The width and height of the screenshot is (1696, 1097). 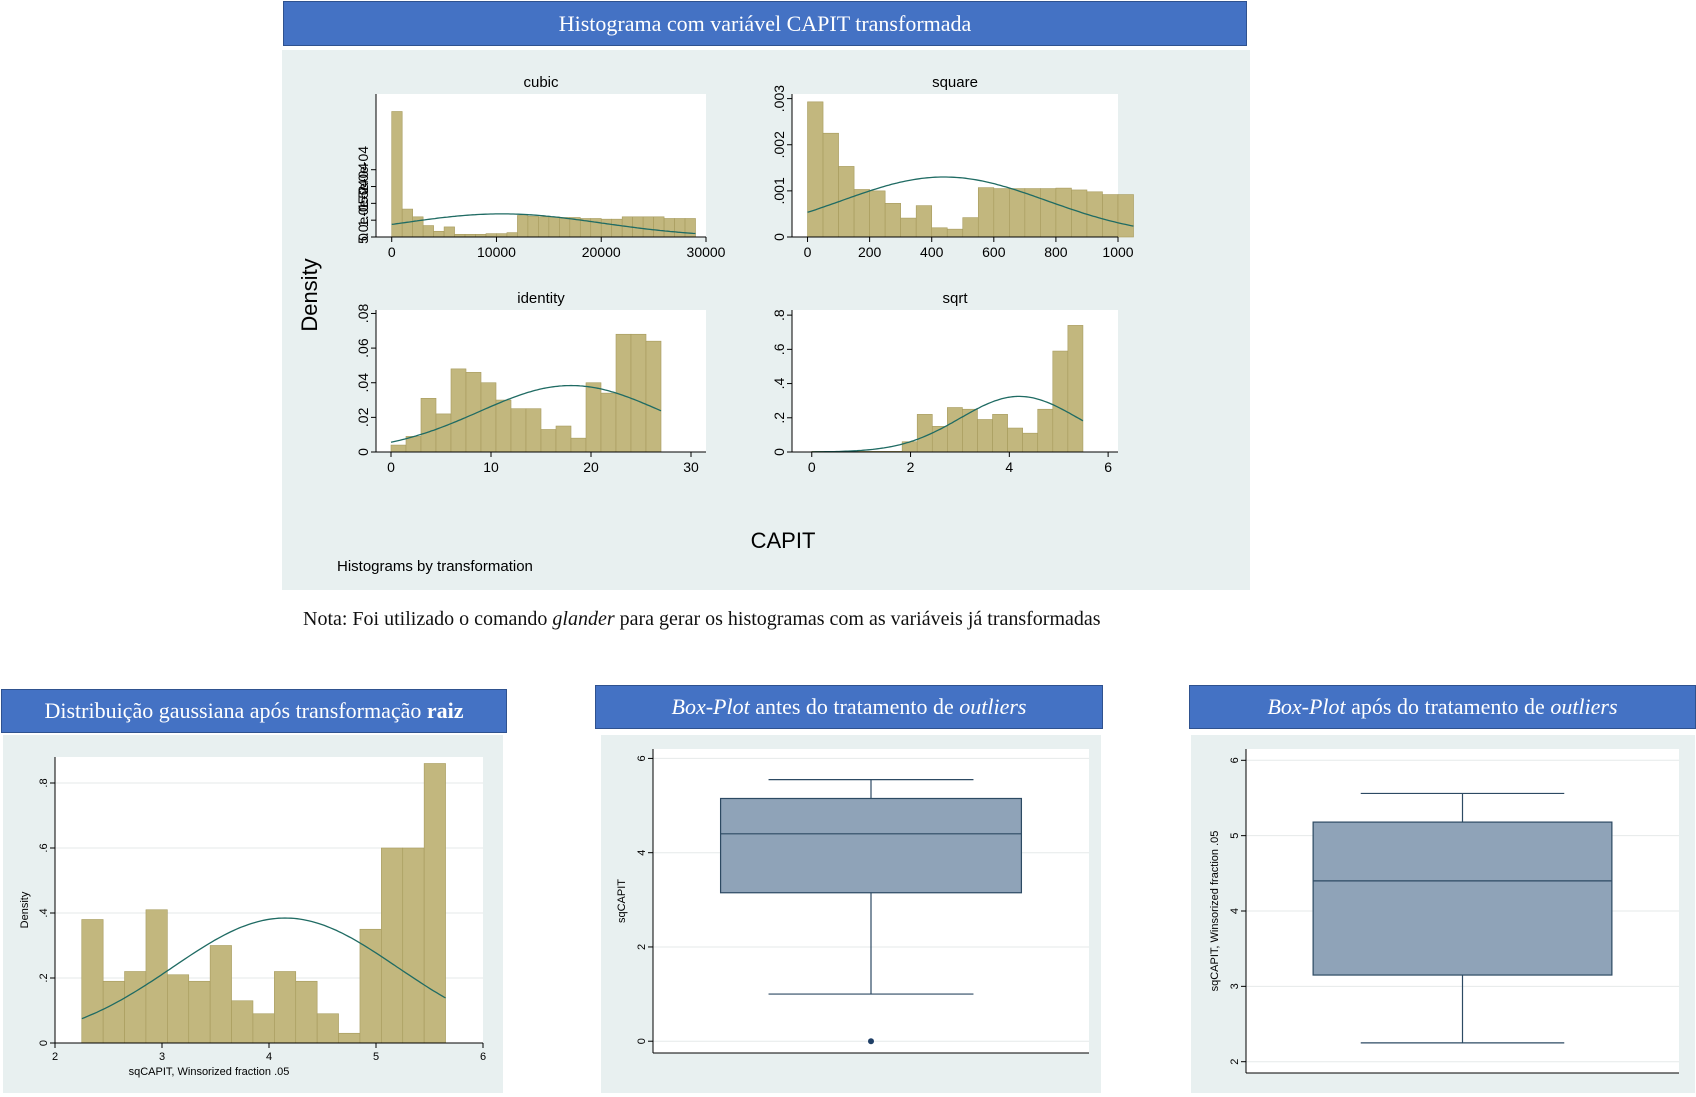 I want to click on x-tick-label: 2, so click(x=55, y=1057).